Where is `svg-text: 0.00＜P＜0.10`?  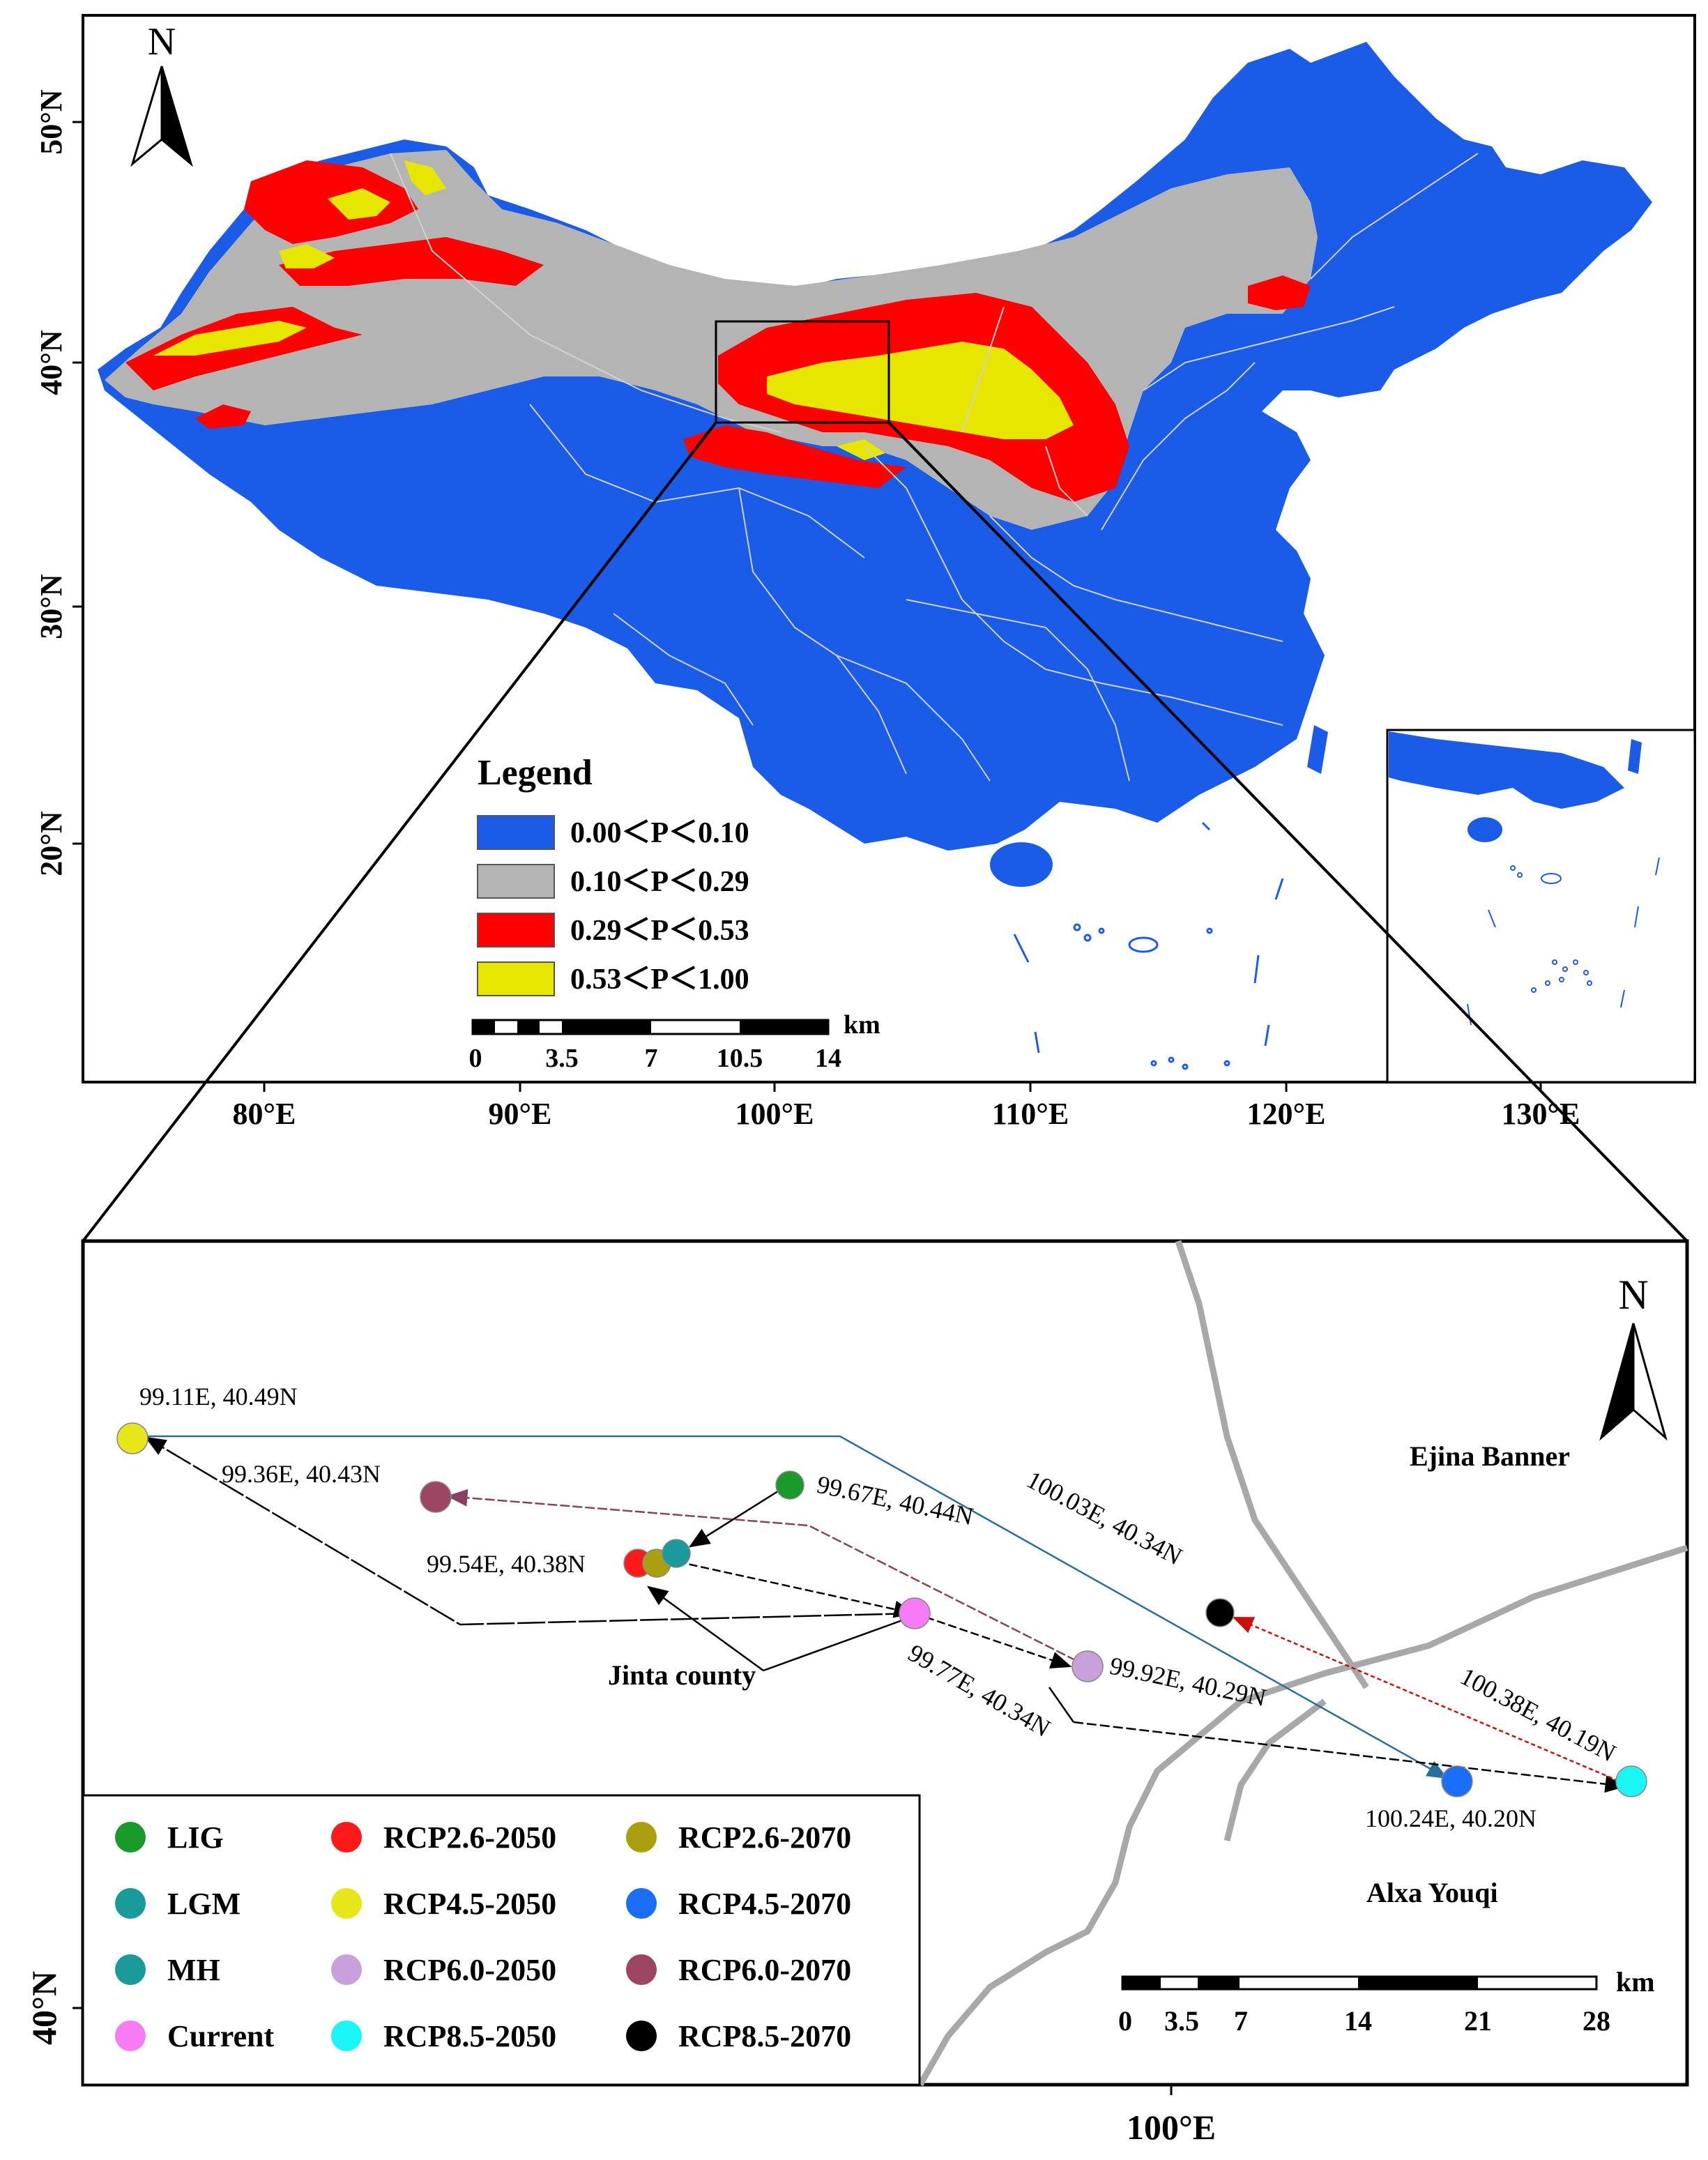
svg-text: 0.00＜P＜0.10 is located at coordinates (659, 833).